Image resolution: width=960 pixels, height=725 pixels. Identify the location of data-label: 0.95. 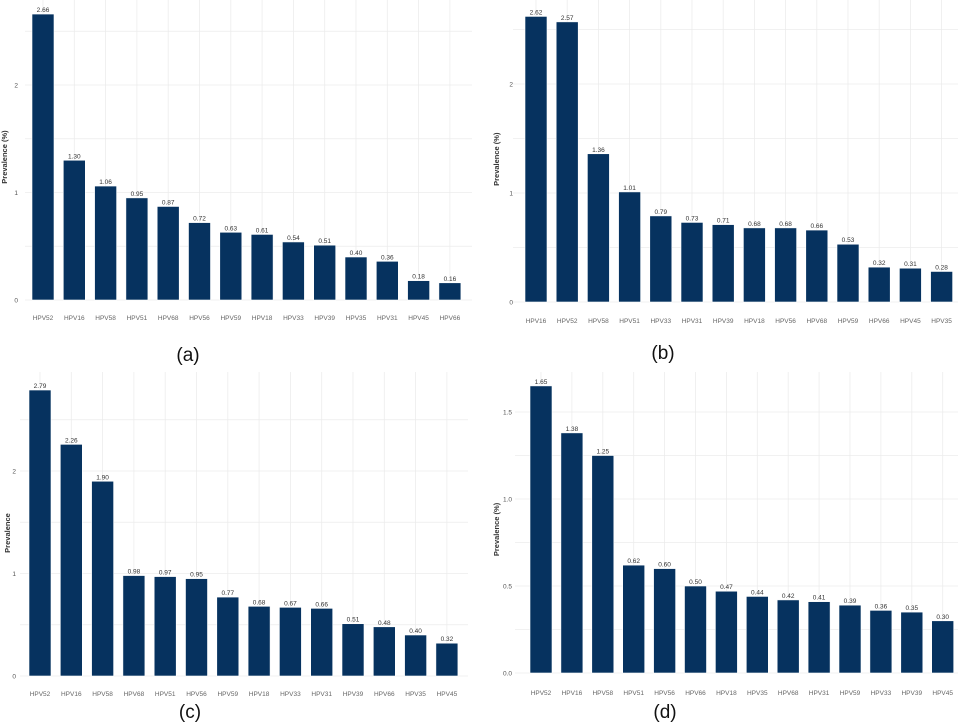
(137, 194).